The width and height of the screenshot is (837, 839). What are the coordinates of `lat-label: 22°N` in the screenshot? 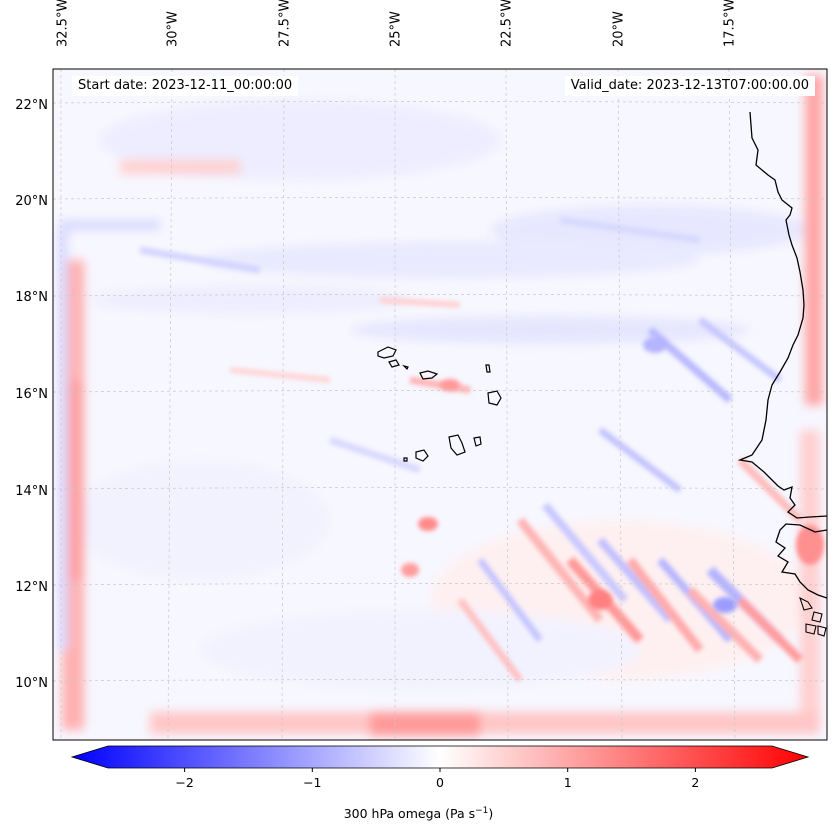 It's located at (31, 105).